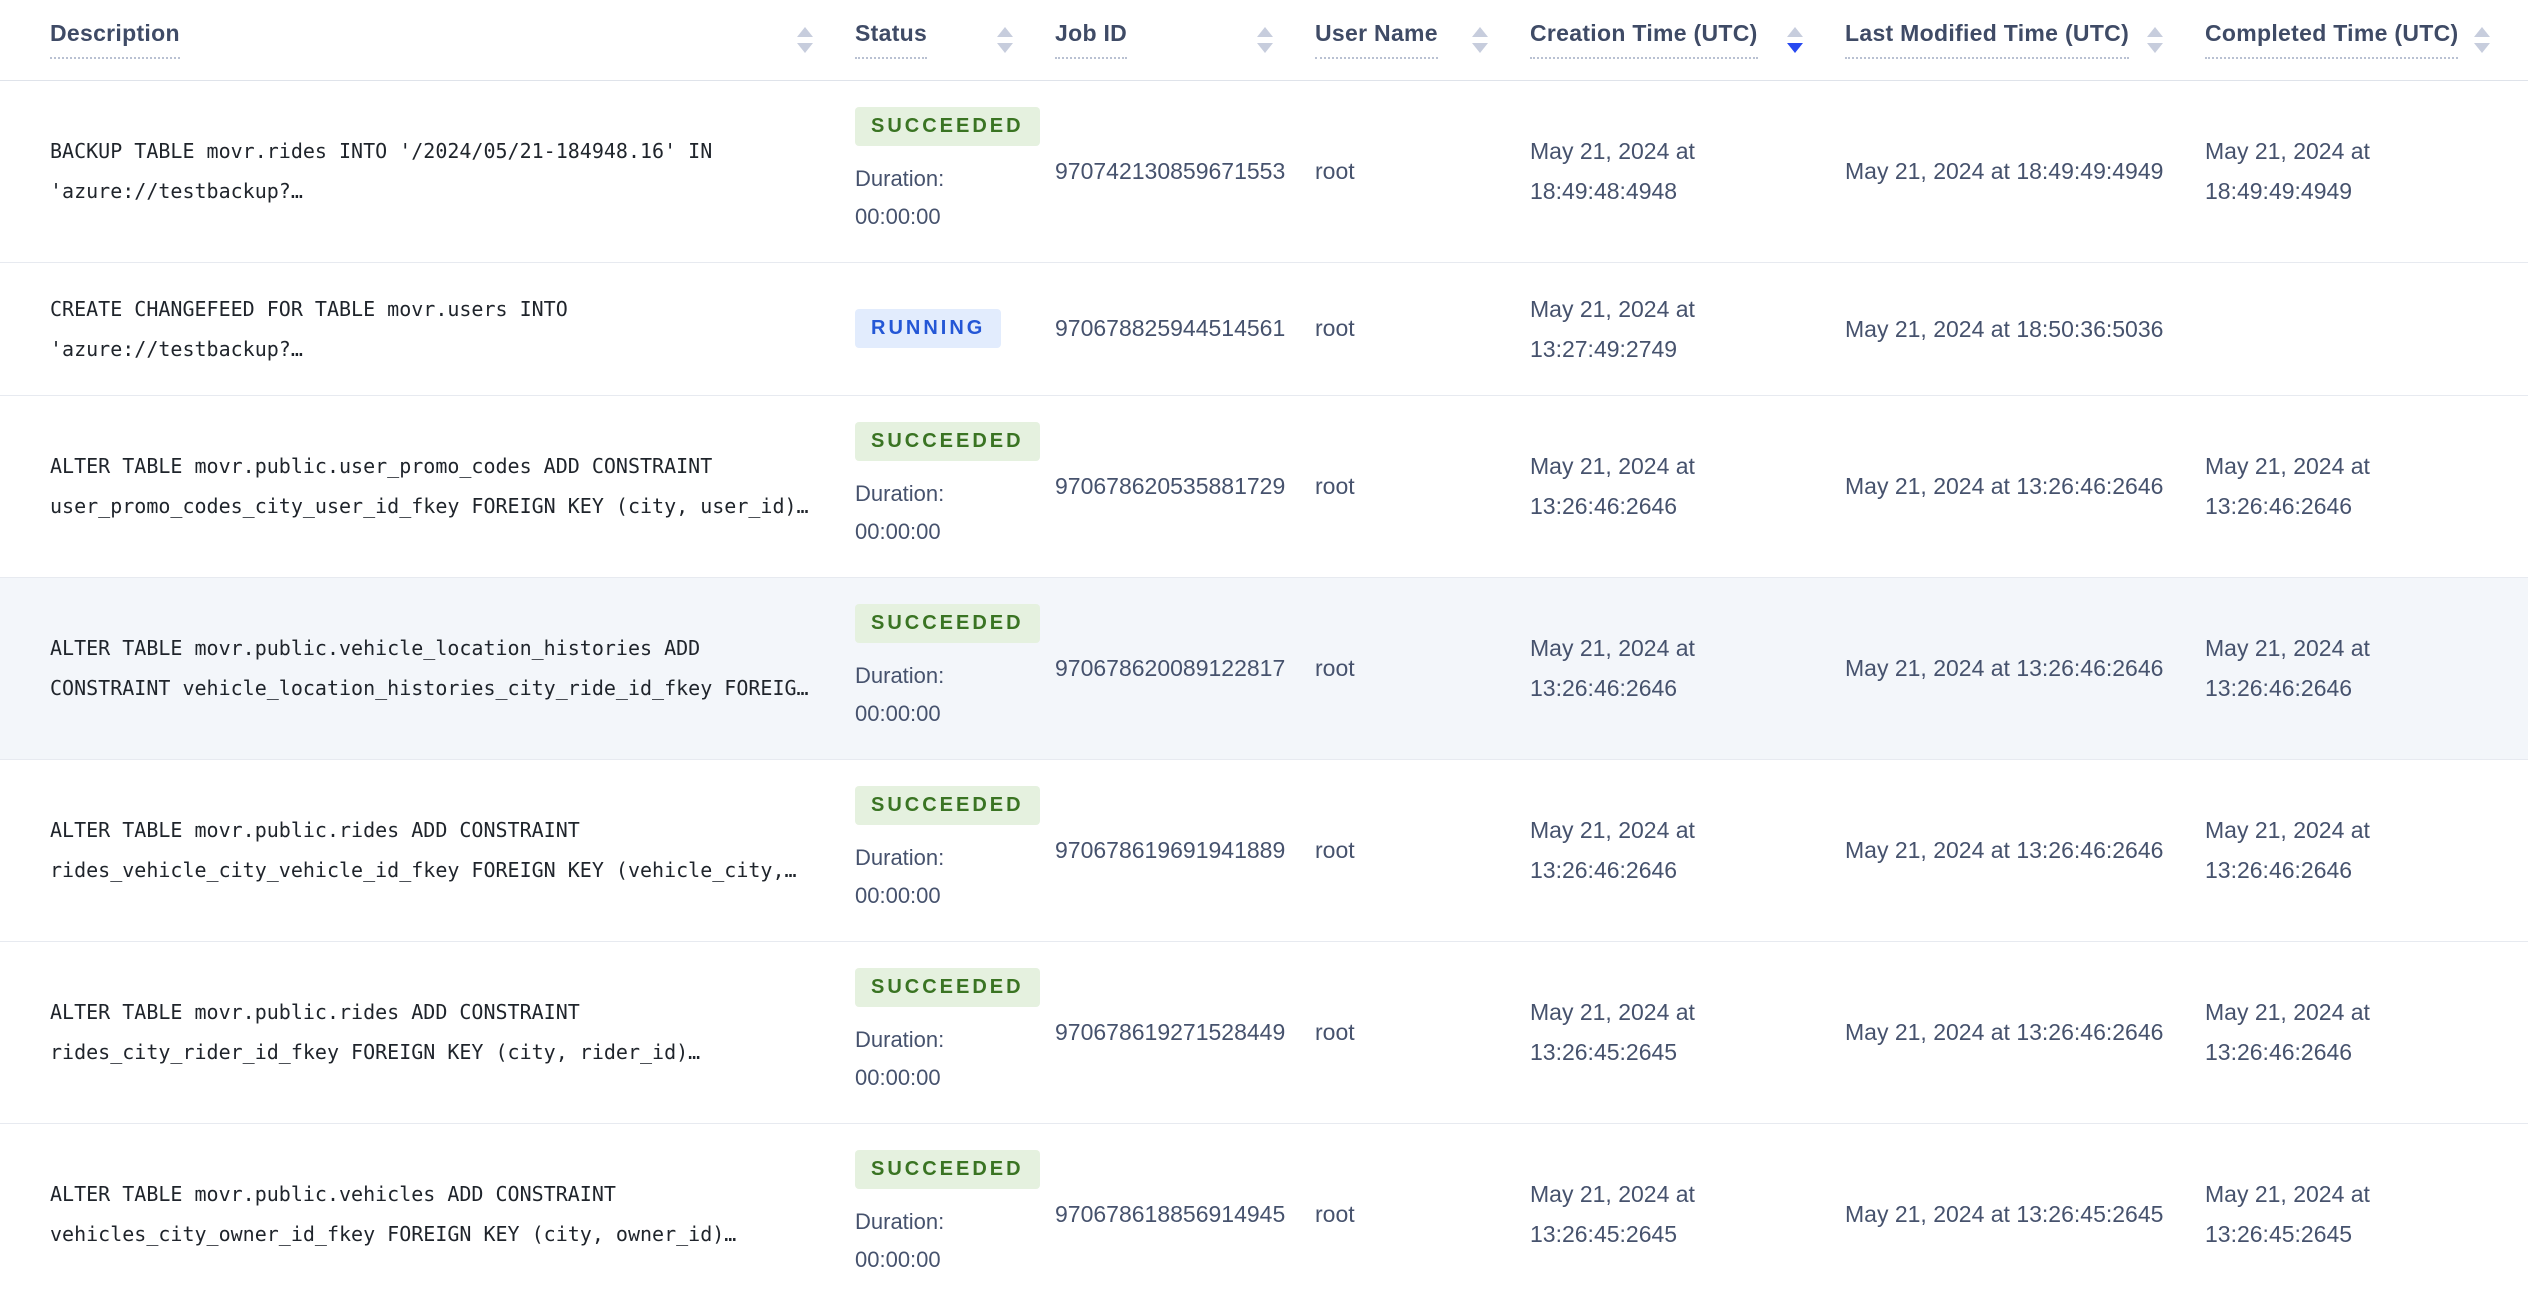 The height and width of the screenshot is (1292, 2528). What do you see at coordinates (1170, 667) in the screenshot?
I see `job-id: 970678620089122817` at bounding box center [1170, 667].